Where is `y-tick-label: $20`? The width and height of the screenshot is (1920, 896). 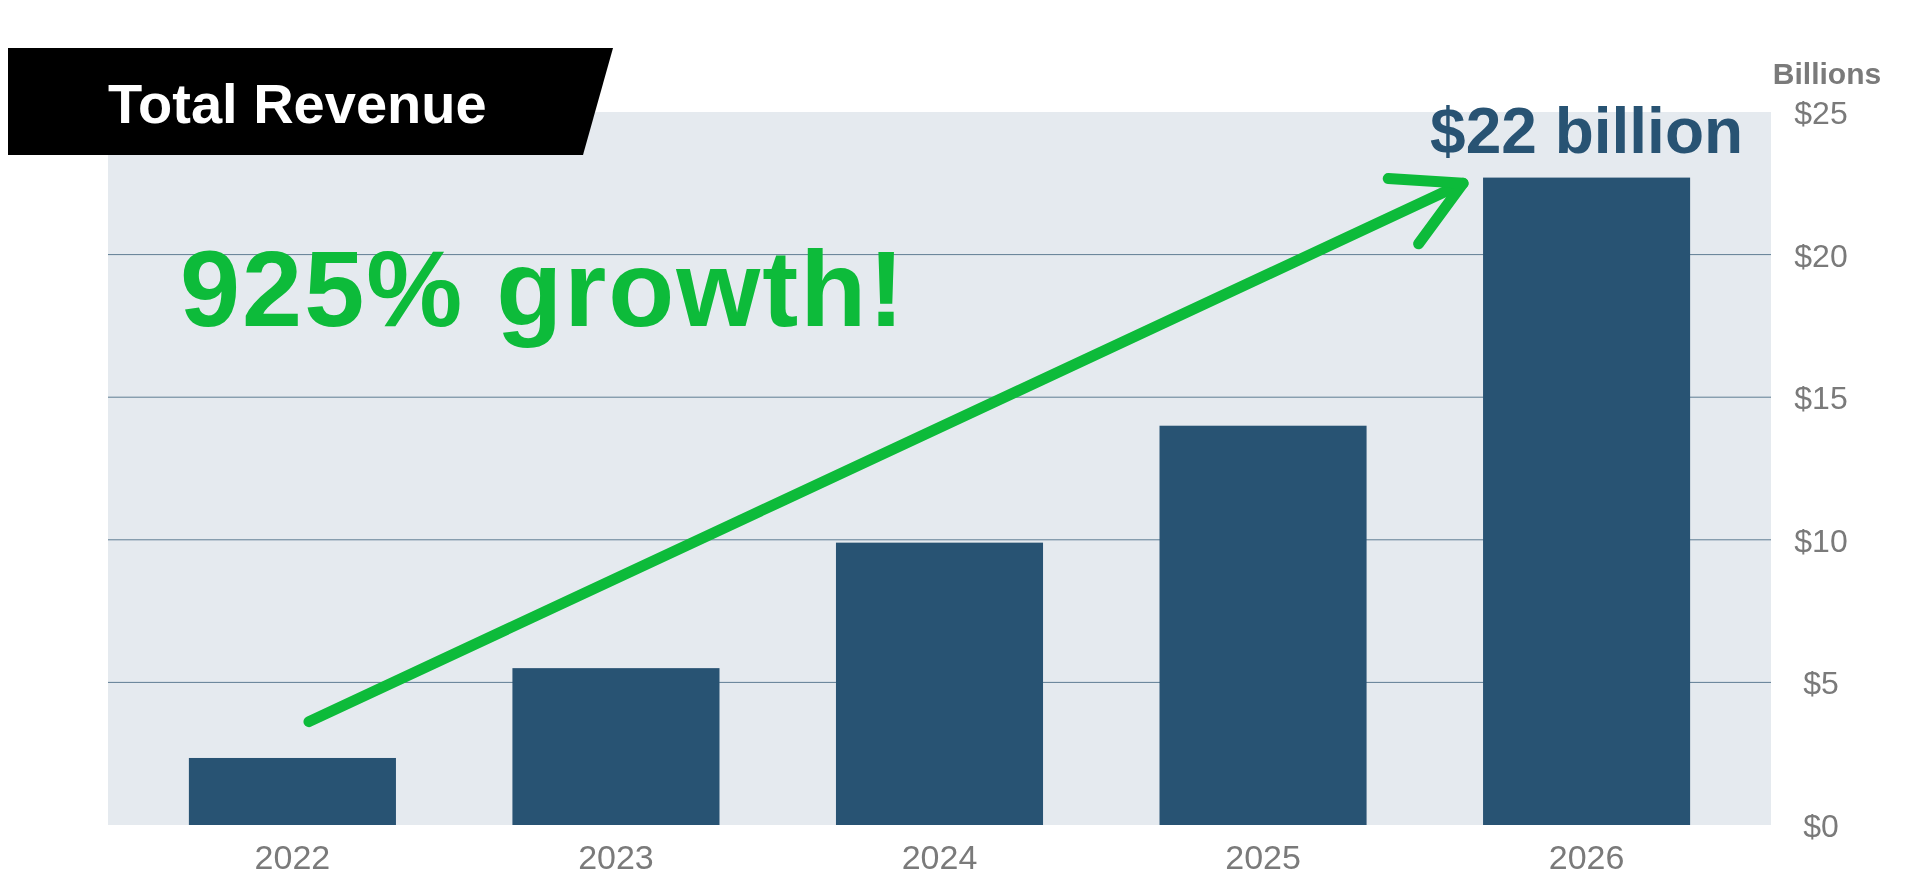
y-tick-label: $20 is located at coordinates (1821, 255).